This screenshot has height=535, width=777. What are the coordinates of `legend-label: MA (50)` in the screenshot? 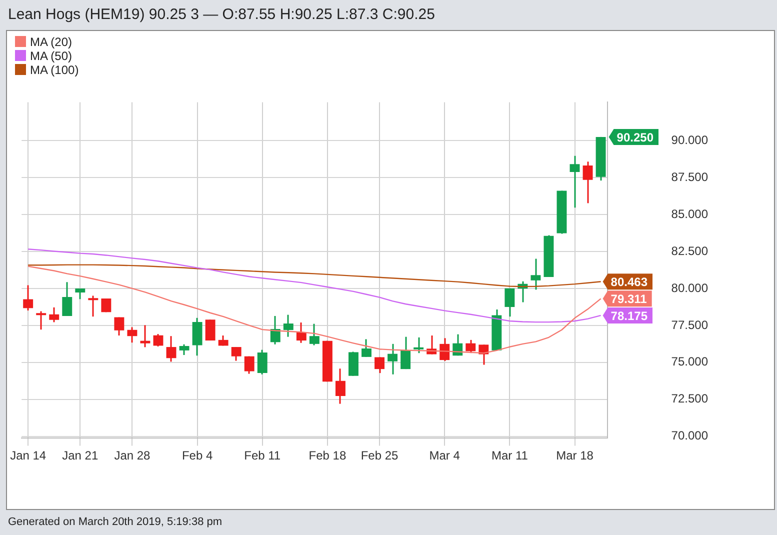 It's located at (51, 56).